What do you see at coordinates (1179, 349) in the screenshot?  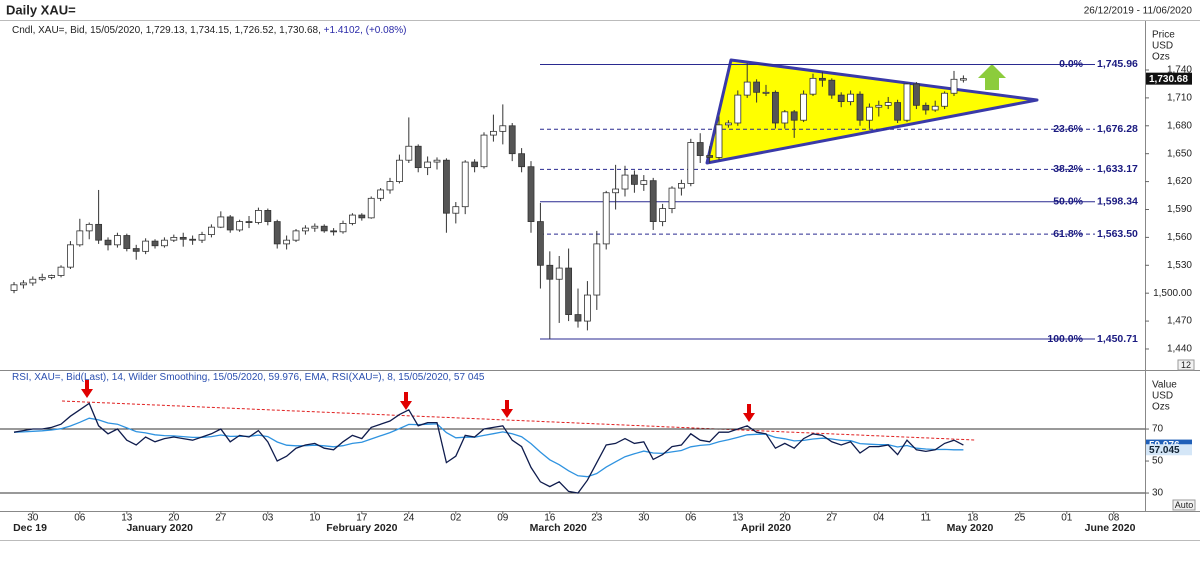 I see `y-tick-label: 1,440` at bounding box center [1179, 349].